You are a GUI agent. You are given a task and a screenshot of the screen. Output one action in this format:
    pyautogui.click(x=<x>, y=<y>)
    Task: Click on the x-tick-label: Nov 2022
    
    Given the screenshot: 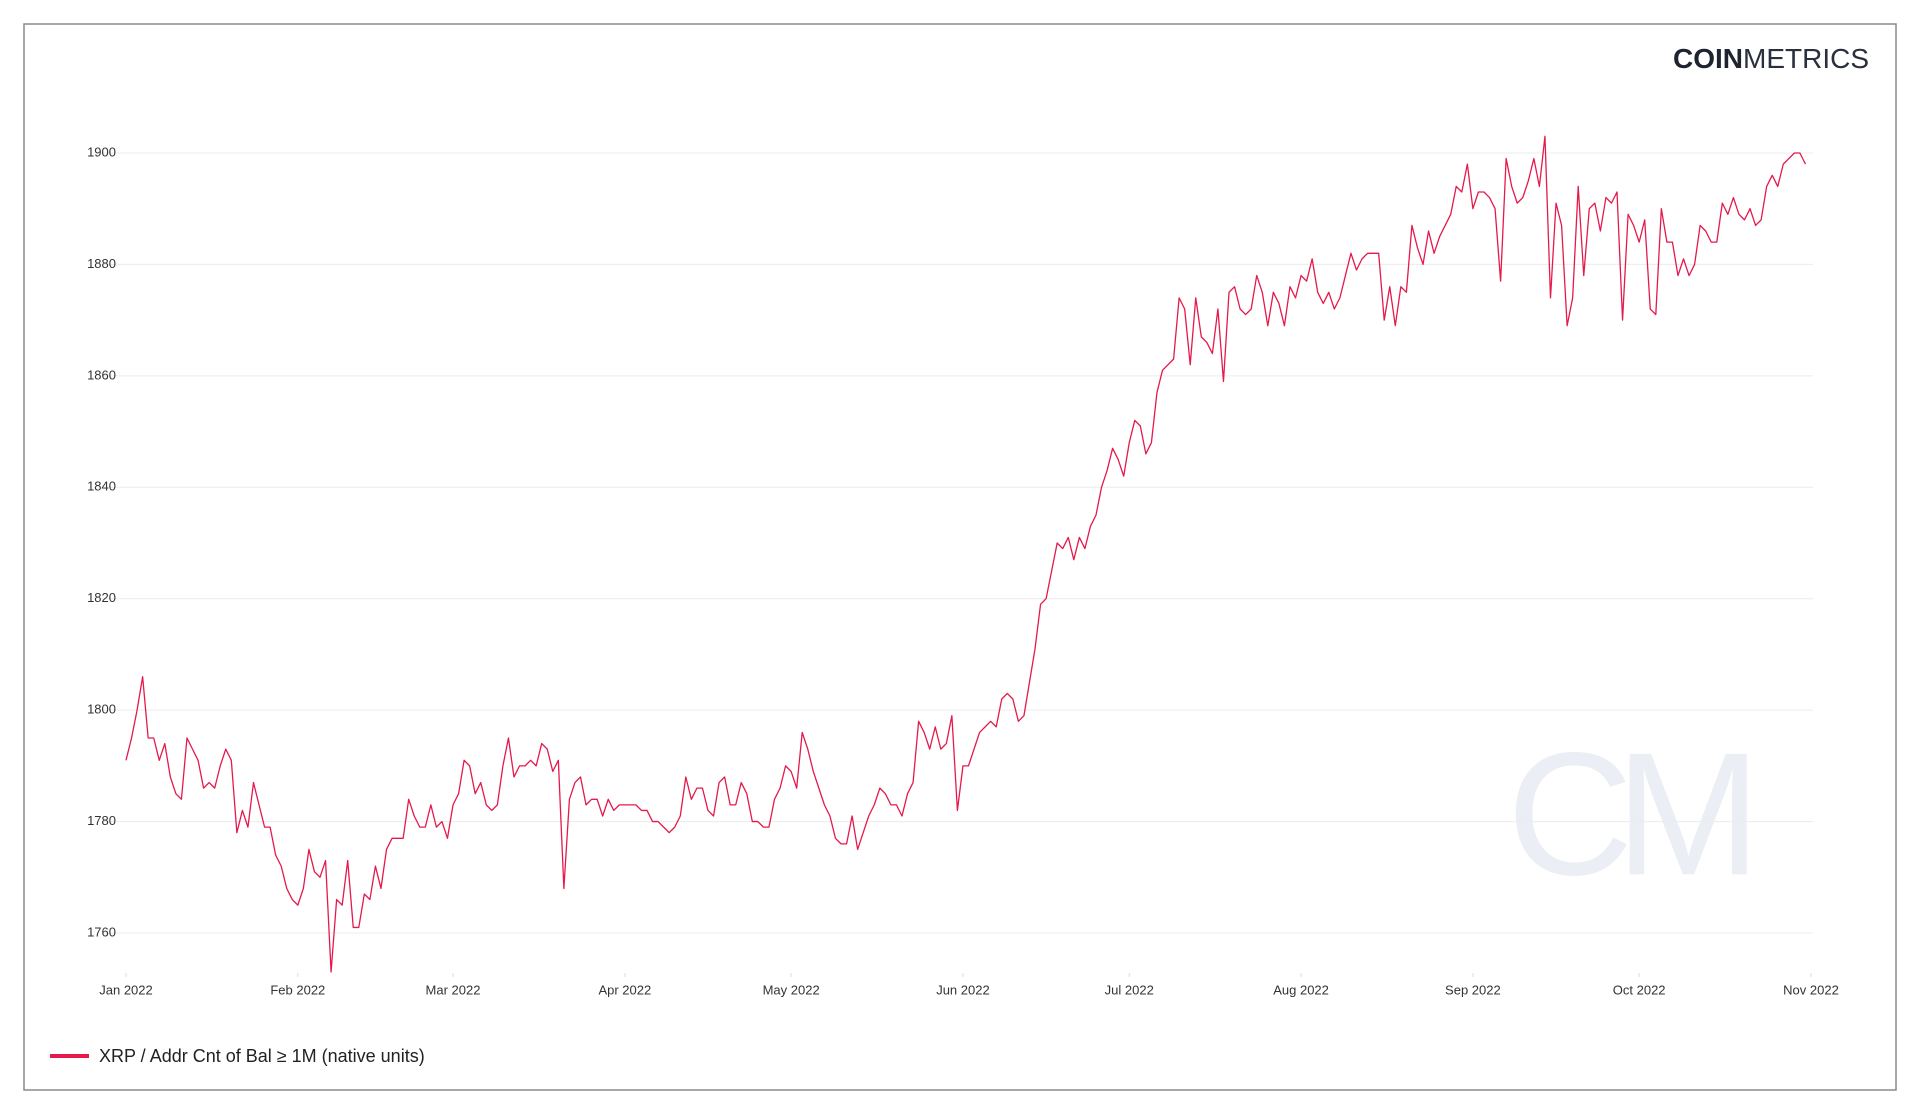 What is the action you would take?
    pyautogui.click(x=1811, y=989)
    